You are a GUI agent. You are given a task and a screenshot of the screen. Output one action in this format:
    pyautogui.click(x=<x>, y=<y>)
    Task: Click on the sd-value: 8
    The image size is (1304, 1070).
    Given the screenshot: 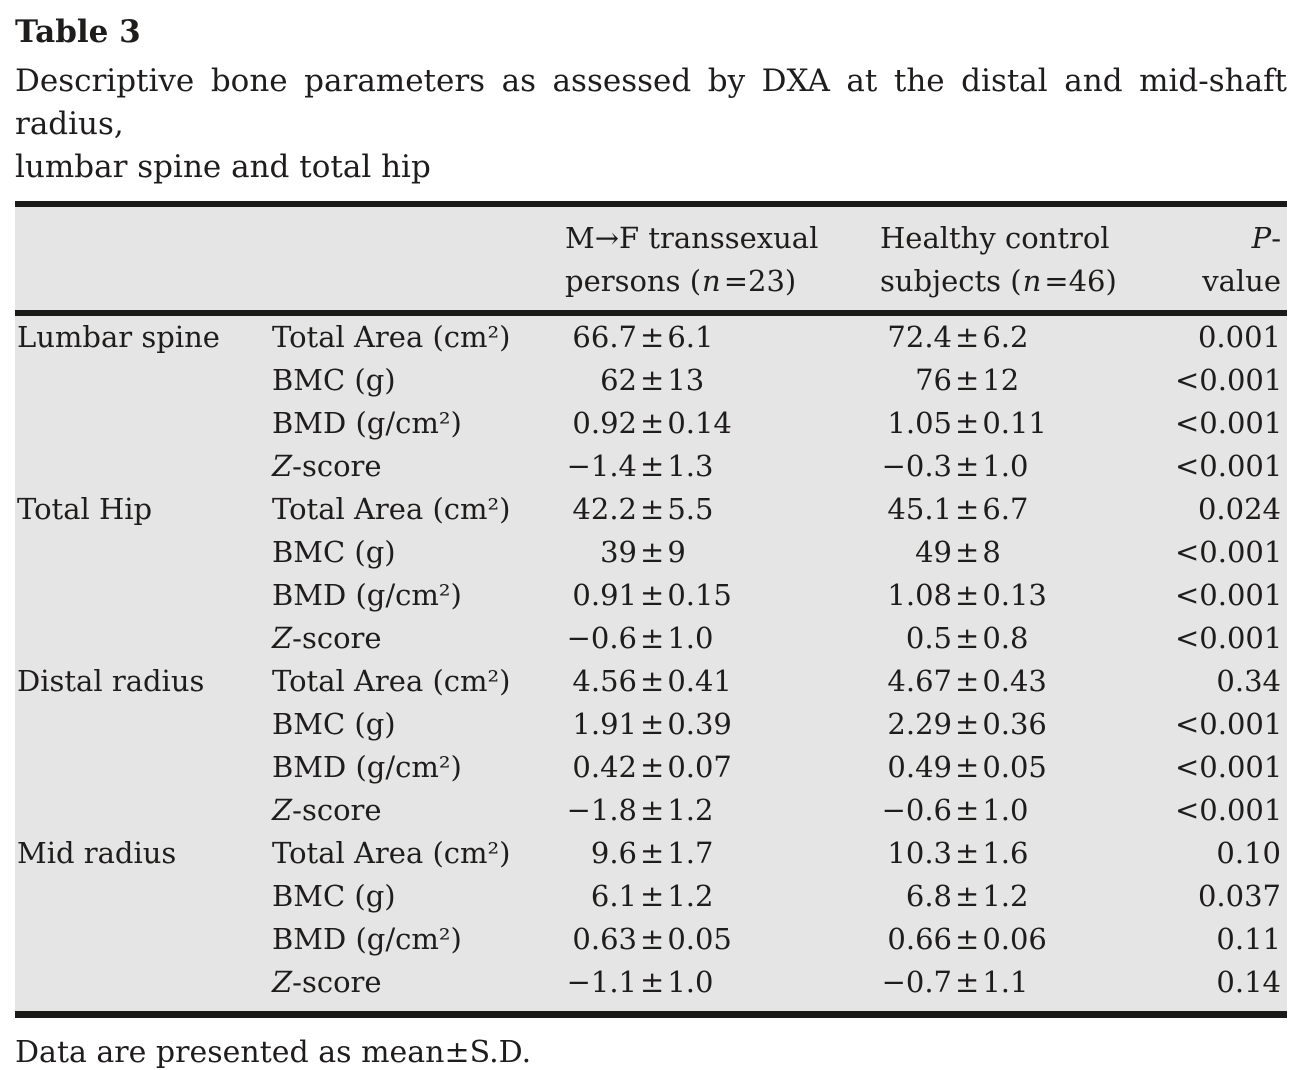 What is the action you would take?
    pyautogui.click(x=991, y=552)
    